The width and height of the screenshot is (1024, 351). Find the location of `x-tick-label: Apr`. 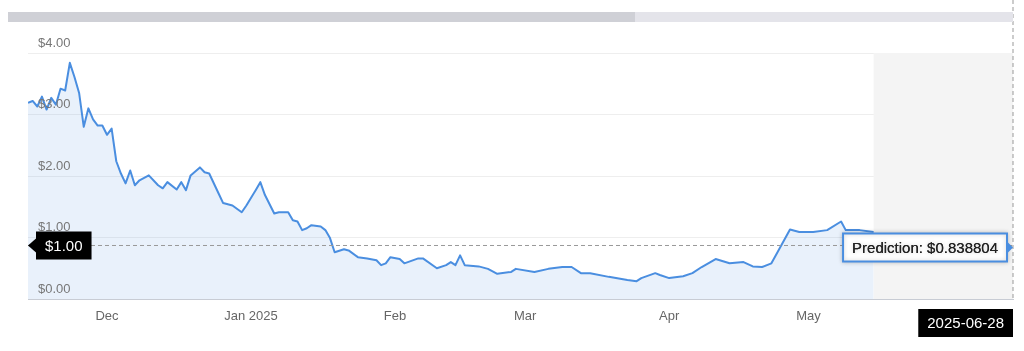

x-tick-label: Apr is located at coordinates (669, 316).